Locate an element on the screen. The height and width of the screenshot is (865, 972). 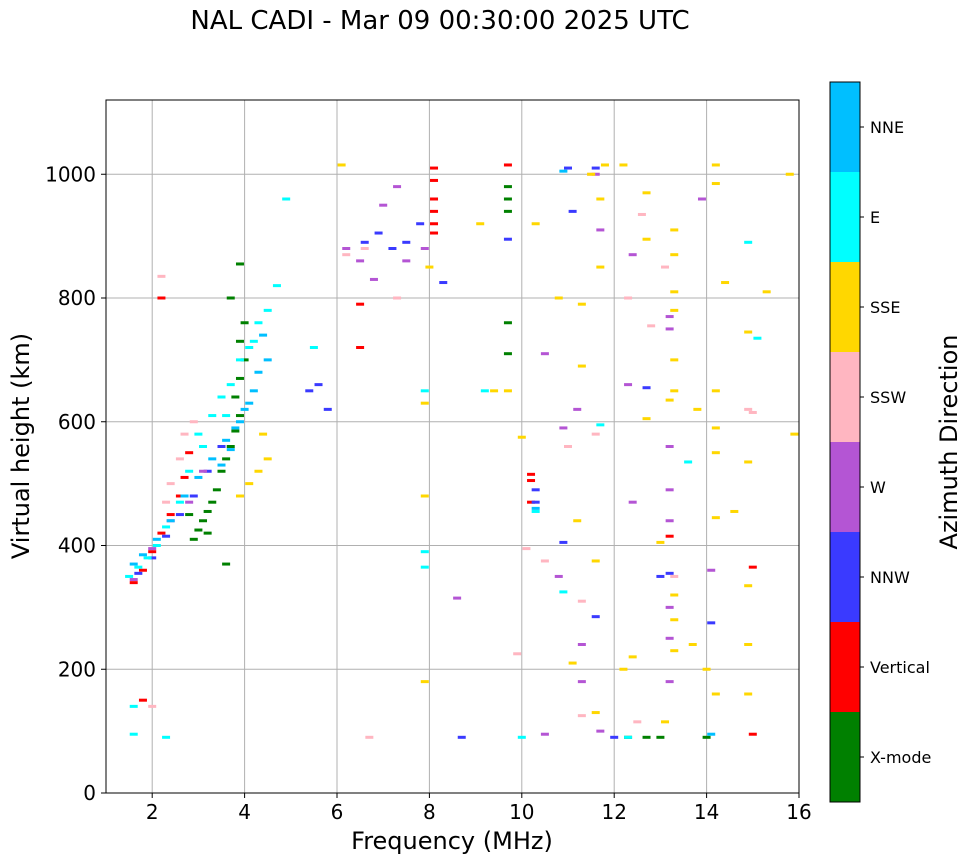
colorbar-tick-label: E is located at coordinates (875, 217).